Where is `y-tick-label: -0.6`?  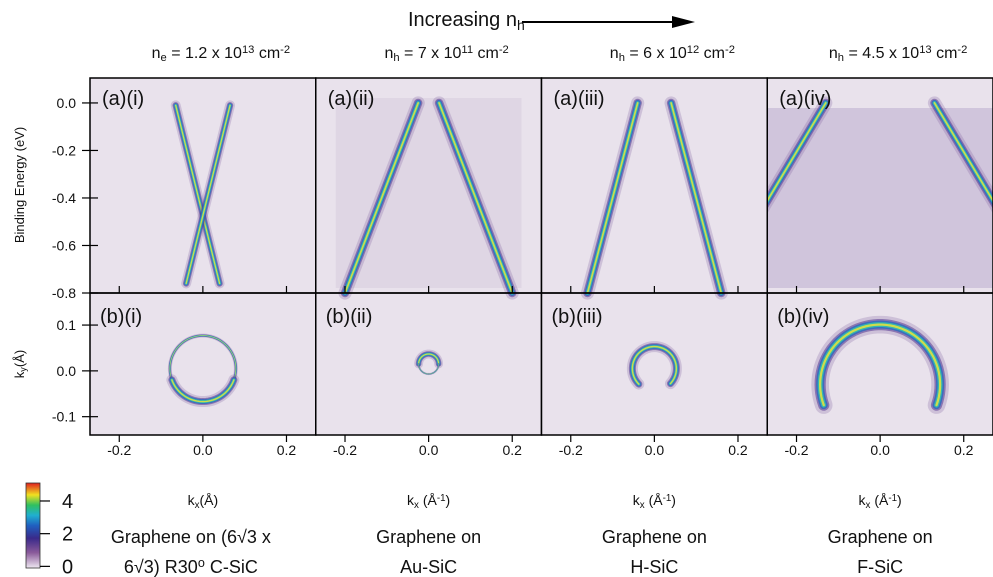 y-tick-label: -0.6 is located at coordinates (64, 245).